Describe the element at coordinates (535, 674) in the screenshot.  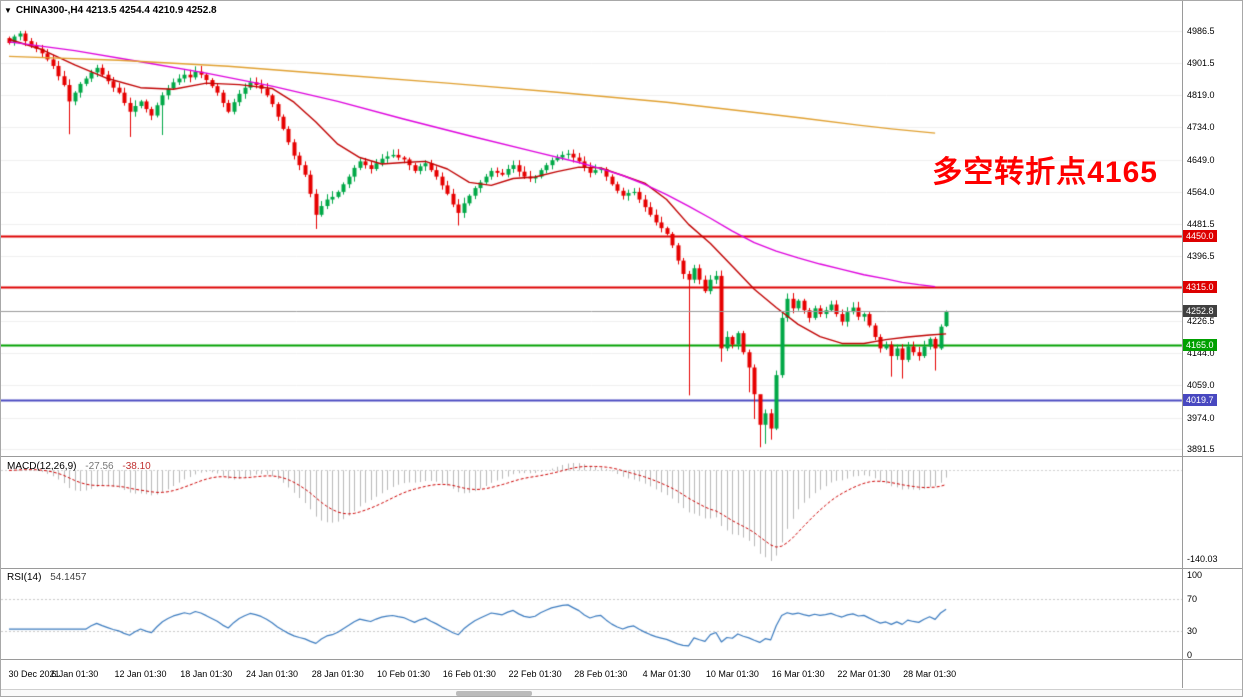
I see `date-label: 22 Feb 01:30` at that location.